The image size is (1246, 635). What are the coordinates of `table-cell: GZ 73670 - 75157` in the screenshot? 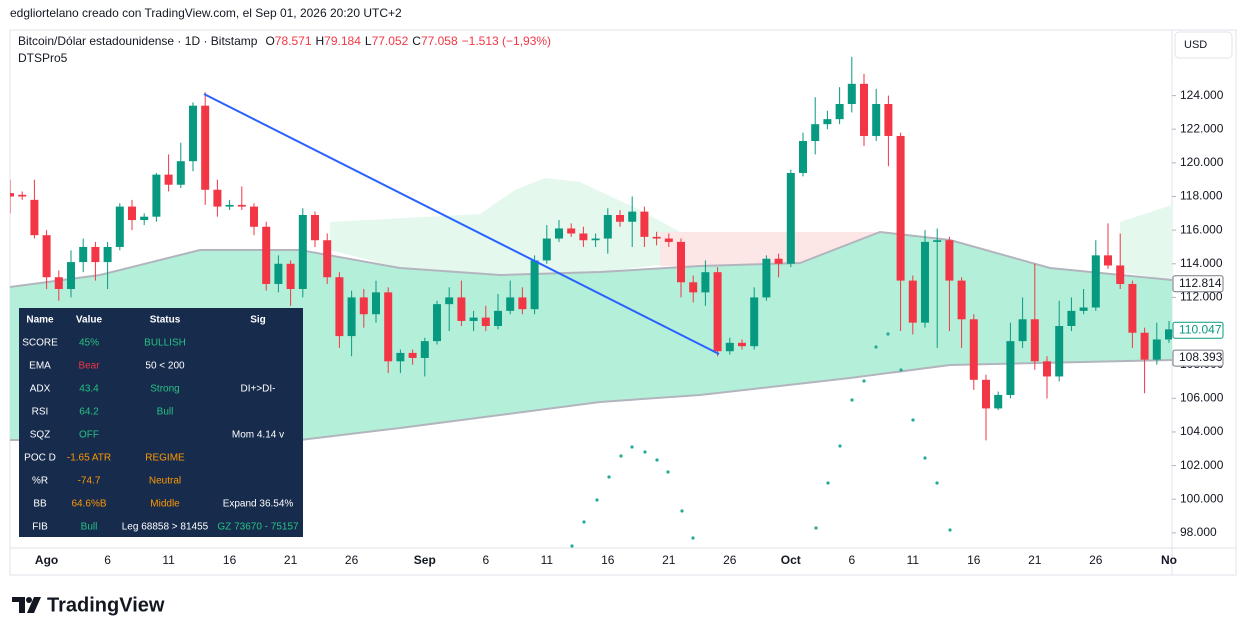 It's located at (258, 527).